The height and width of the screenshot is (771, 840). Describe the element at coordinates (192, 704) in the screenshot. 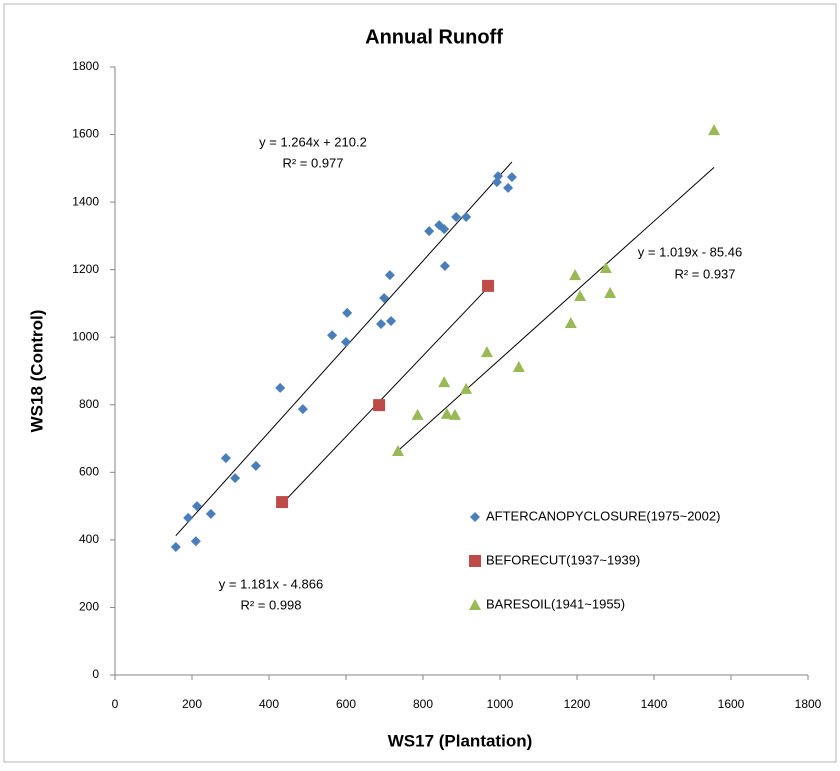

I see `x-tick-label: 200` at that location.